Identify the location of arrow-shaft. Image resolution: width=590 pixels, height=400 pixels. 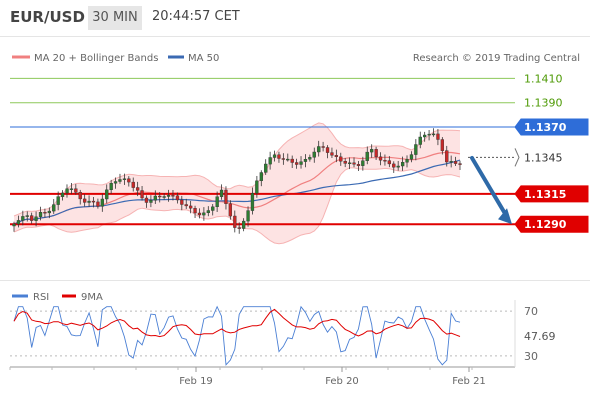
(489, 187).